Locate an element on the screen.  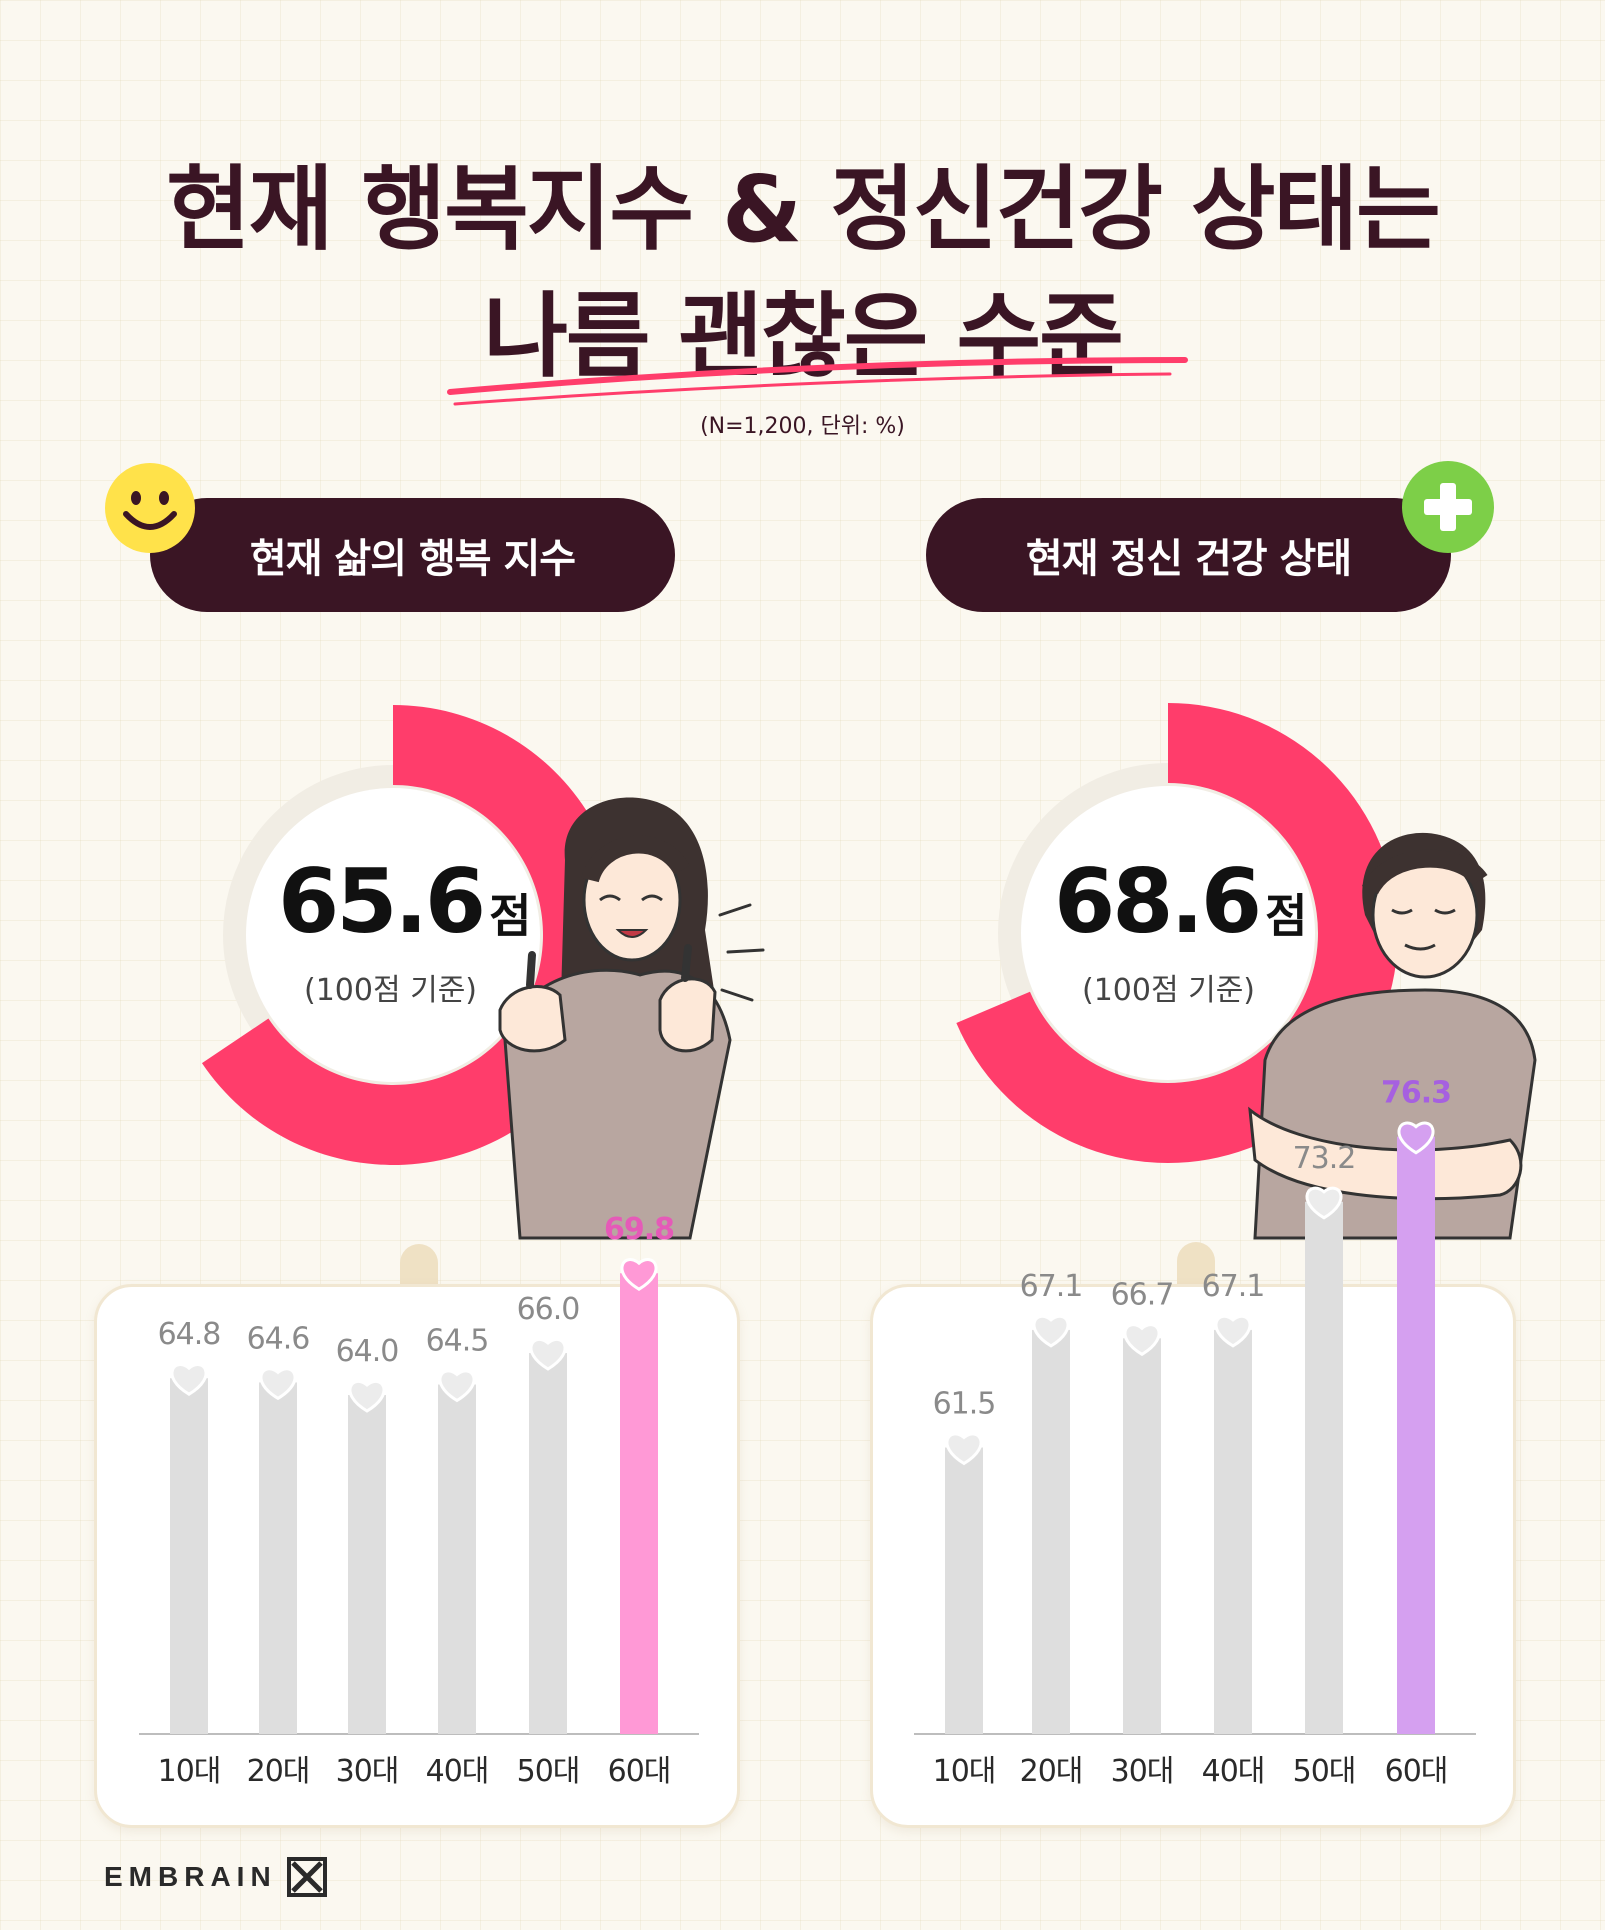
mental-health-score-value: 68.6 is located at coordinates (1158, 901).